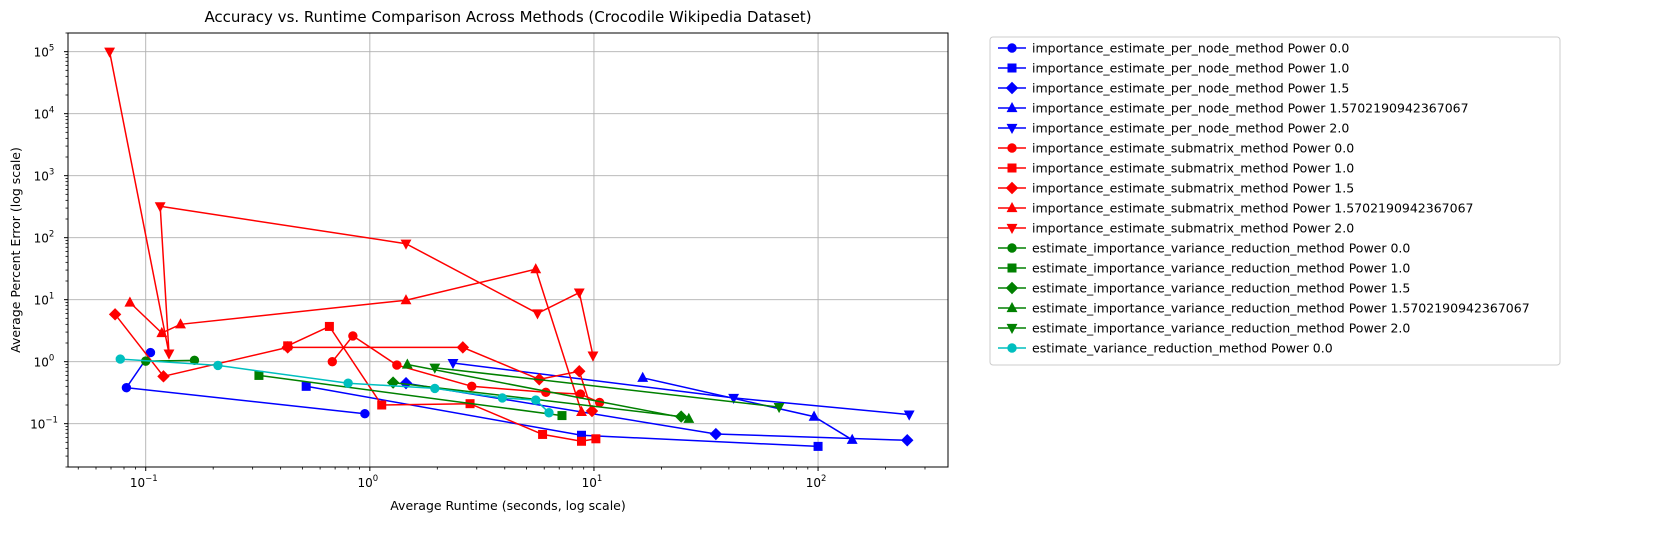 This screenshot has height=552, width=1659. What do you see at coordinates (44, 300) in the screenshot?
I see `y-tick-label: 10¹` at bounding box center [44, 300].